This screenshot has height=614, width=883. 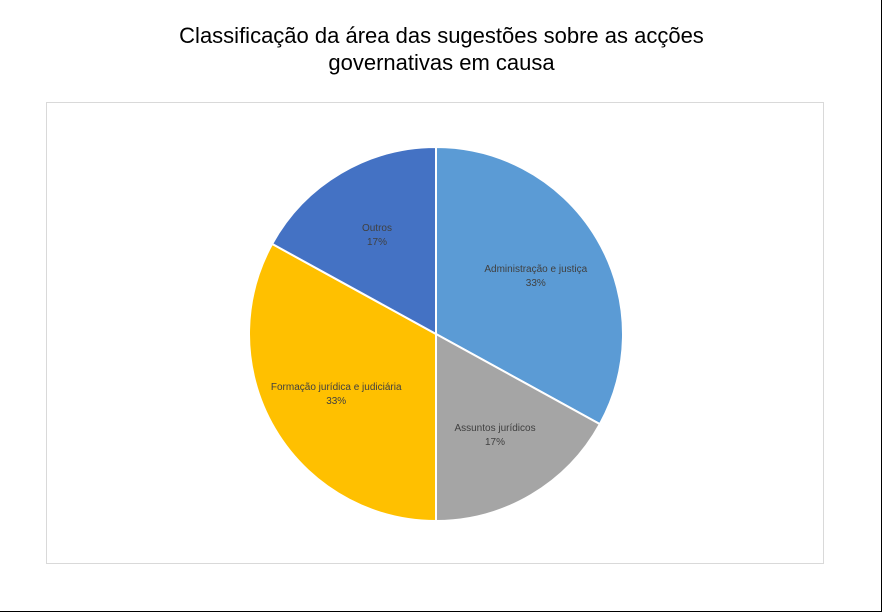 I want to click on slice-name-label-assuntos-juridicos: Assuntos jurídicos, so click(x=494, y=428).